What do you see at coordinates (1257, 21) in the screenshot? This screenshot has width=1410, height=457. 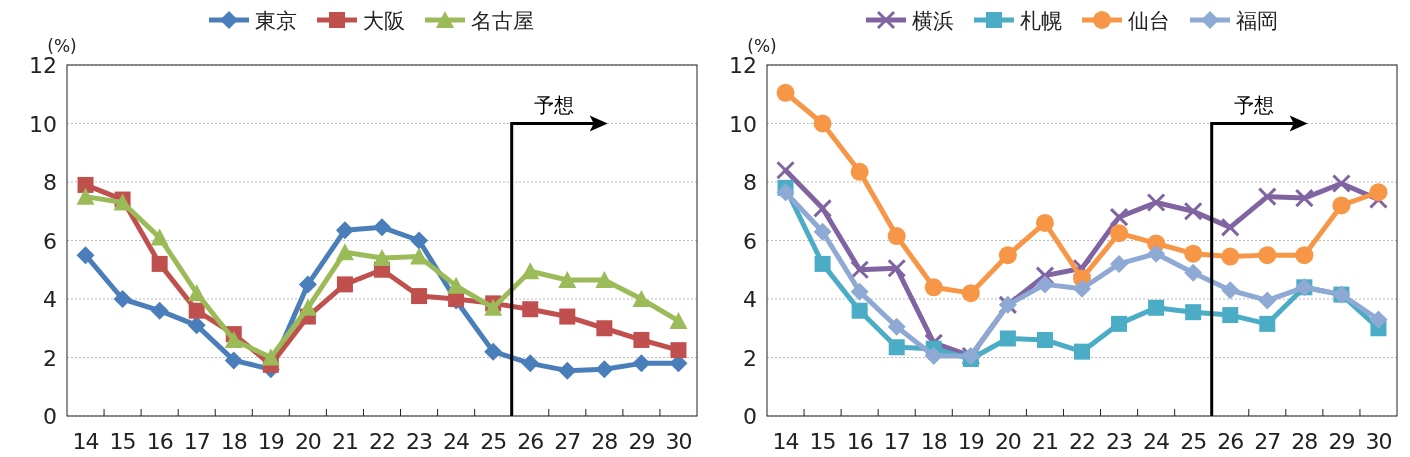 I see `legend-label: 福岡` at bounding box center [1257, 21].